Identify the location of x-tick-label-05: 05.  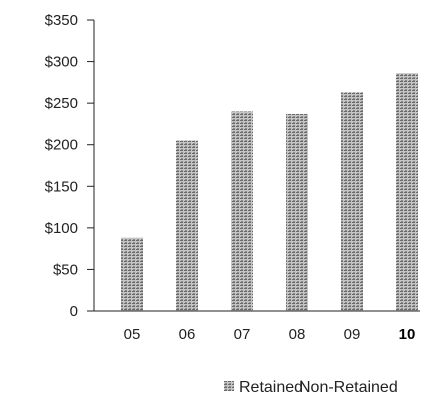
(132, 334).